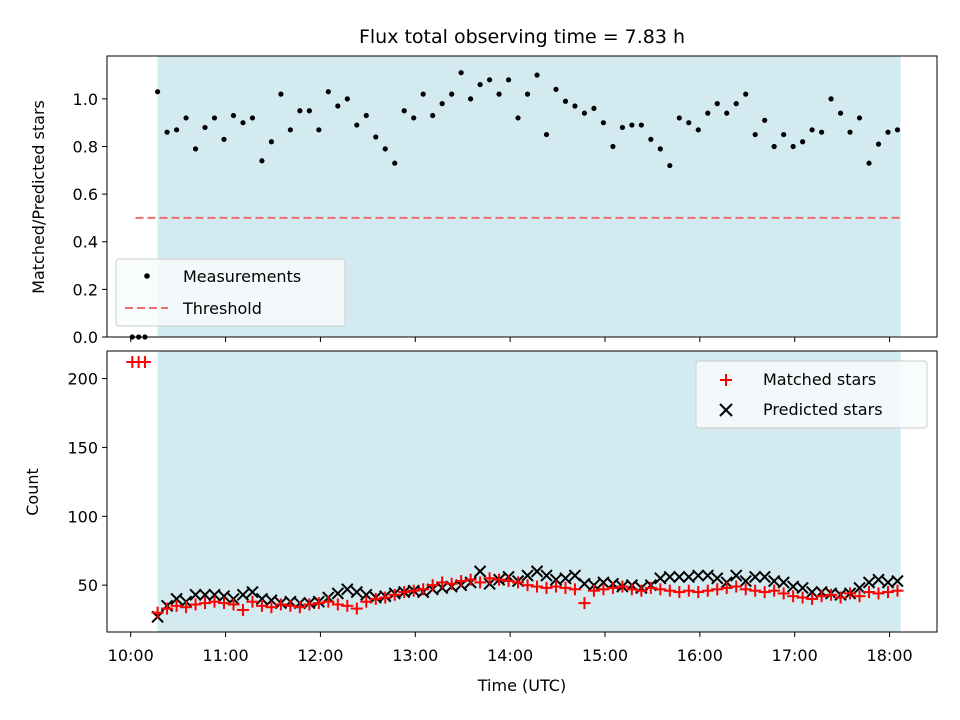  Describe the element at coordinates (605, 655) in the screenshot. I see `count-x-tick-label: 15:00` at that location.